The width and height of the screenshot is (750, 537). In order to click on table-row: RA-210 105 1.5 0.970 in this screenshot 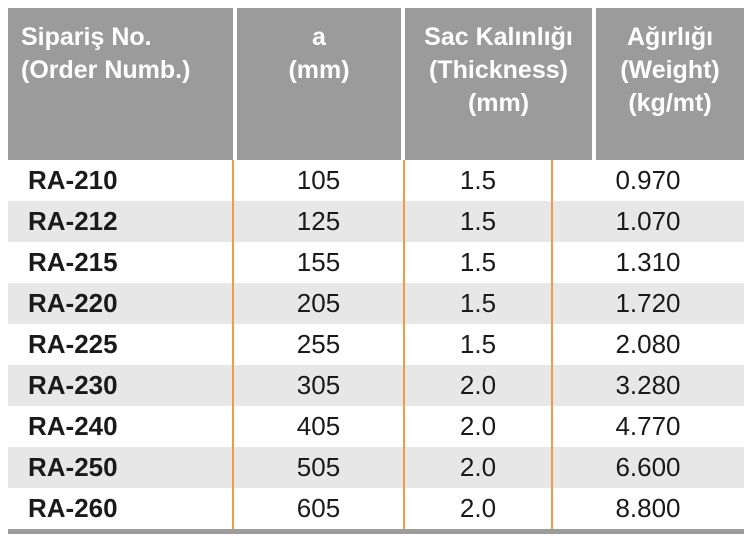, I will do `click(376, 180)`.